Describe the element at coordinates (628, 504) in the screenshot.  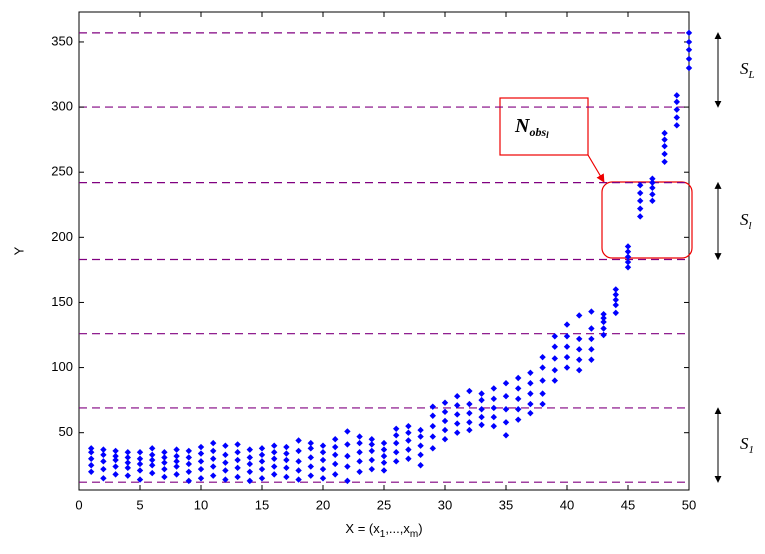
I see `x-tick-label: 45` at that location.